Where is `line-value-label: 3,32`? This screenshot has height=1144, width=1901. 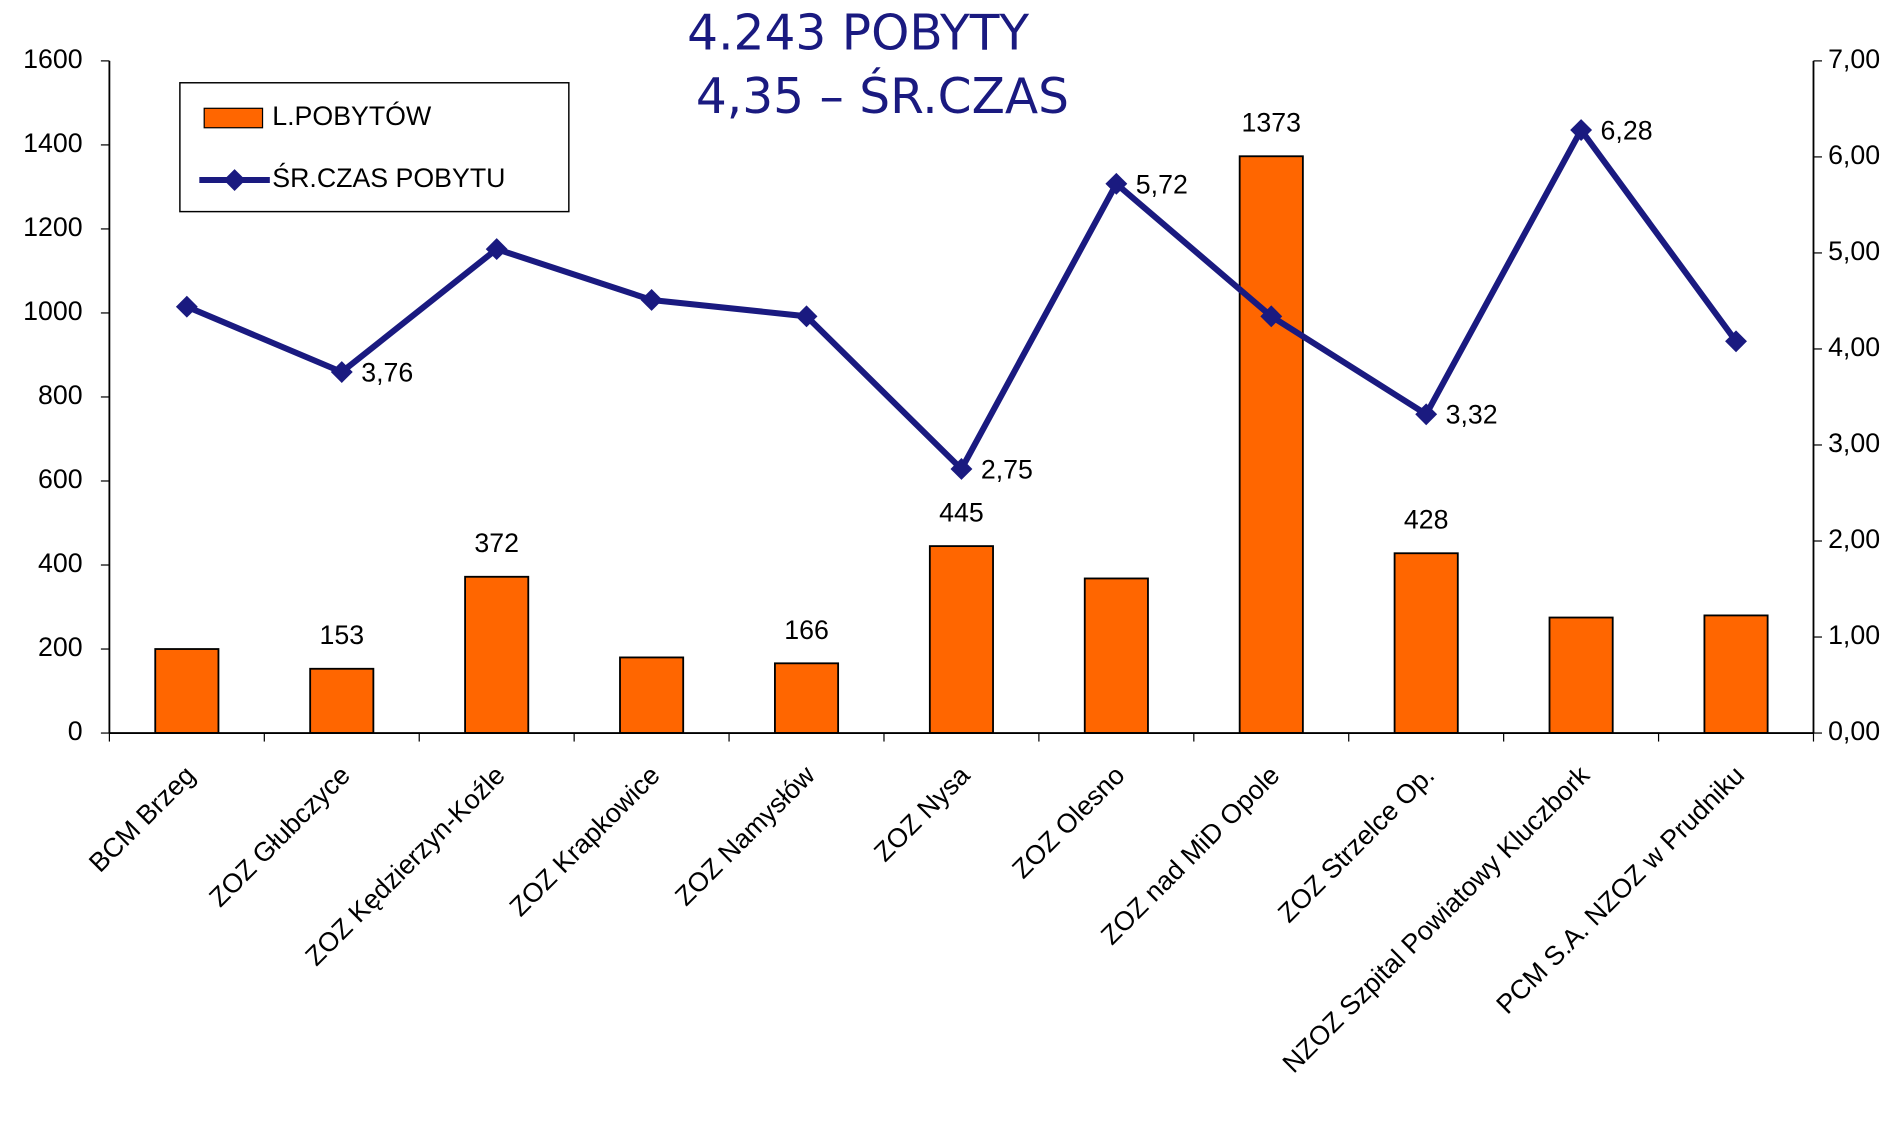 line-value-label: 3,32 is located at coordinates (1472, 415).